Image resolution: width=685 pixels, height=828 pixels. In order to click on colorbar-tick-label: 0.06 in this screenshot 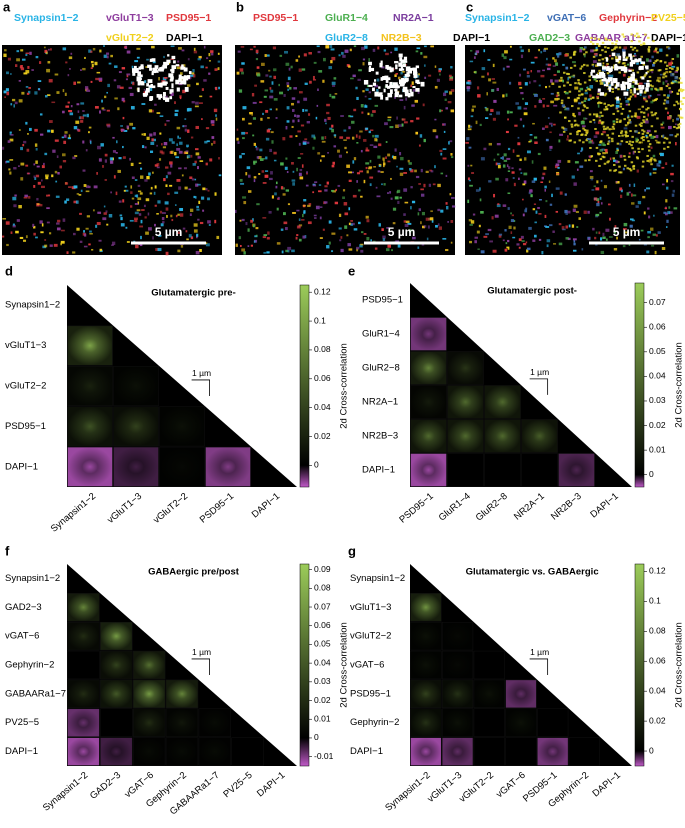, I will do `click(657, 326)`.